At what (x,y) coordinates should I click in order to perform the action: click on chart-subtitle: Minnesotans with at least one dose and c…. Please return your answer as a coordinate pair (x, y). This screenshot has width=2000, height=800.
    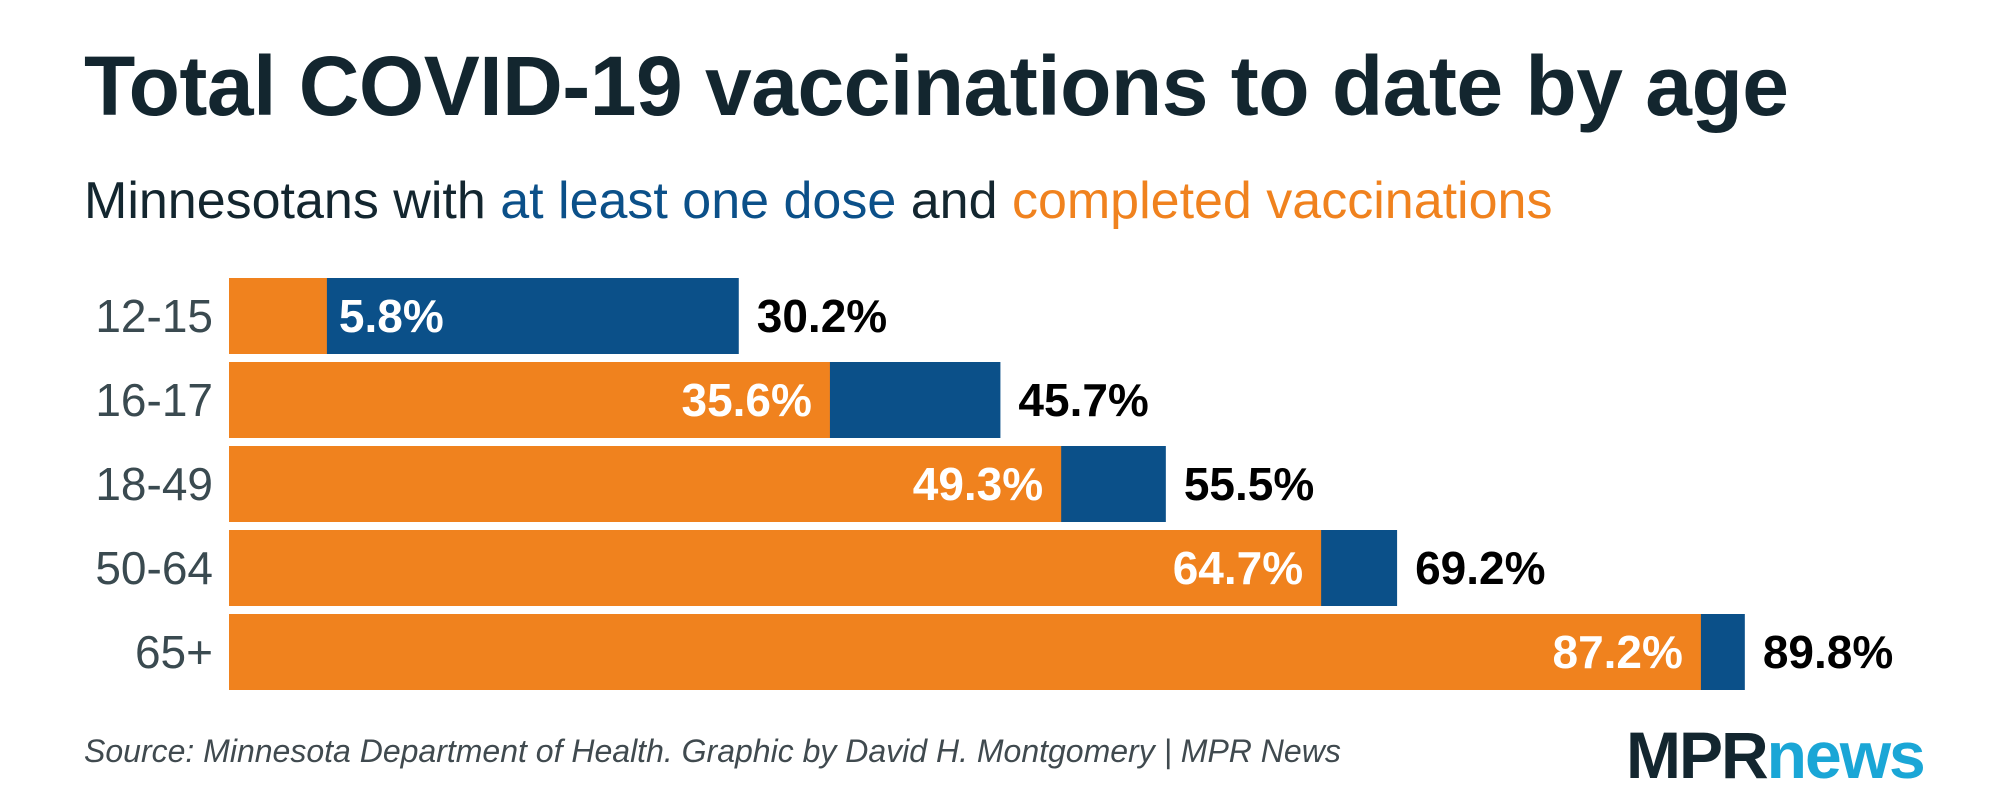
    Looking at the image, I should click on (818, 201).